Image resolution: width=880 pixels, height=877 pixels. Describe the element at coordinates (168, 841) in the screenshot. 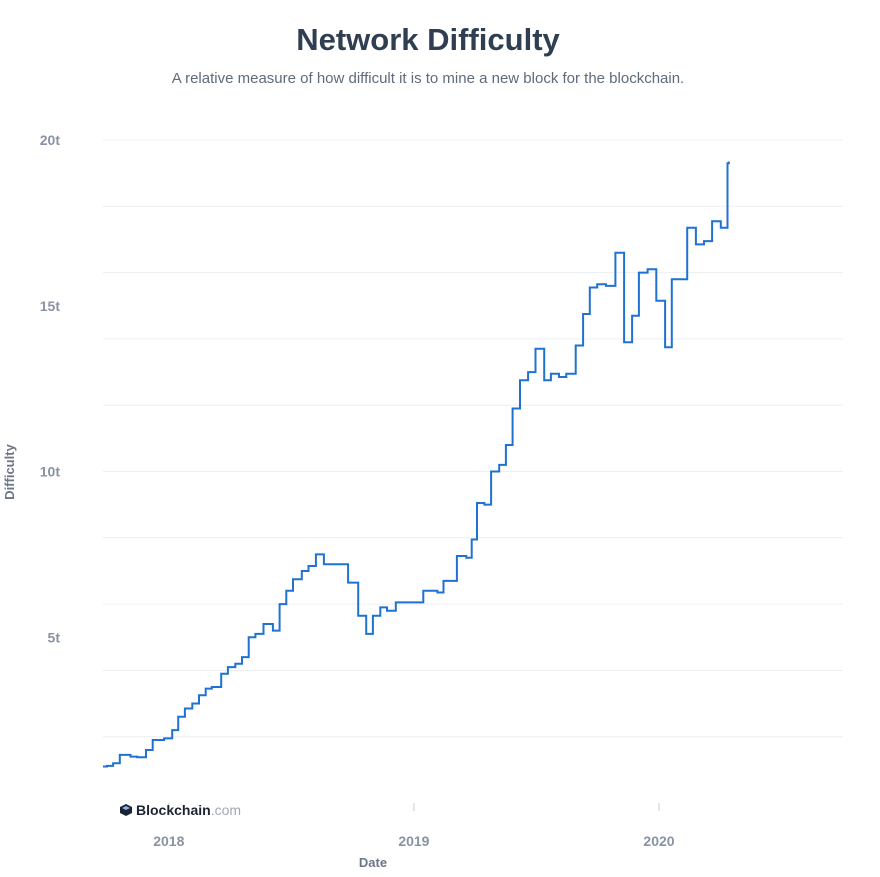

I see `x-tick-label: 2018` at that location.